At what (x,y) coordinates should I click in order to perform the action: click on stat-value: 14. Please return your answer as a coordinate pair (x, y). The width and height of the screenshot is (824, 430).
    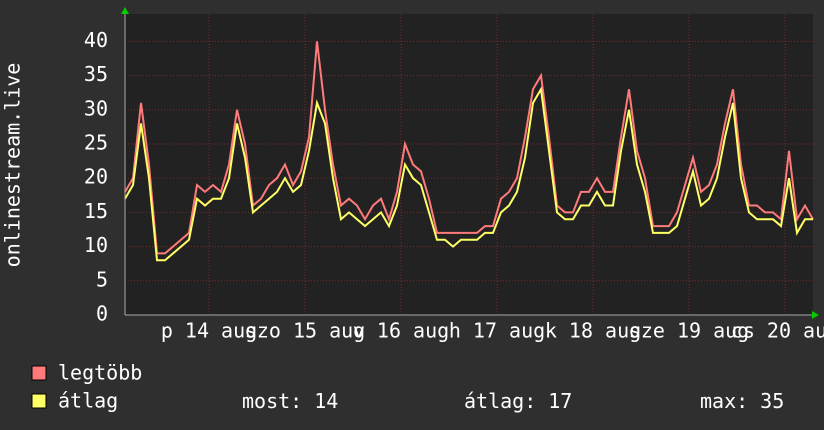
    Looking at the image, I should click on (326, 401).